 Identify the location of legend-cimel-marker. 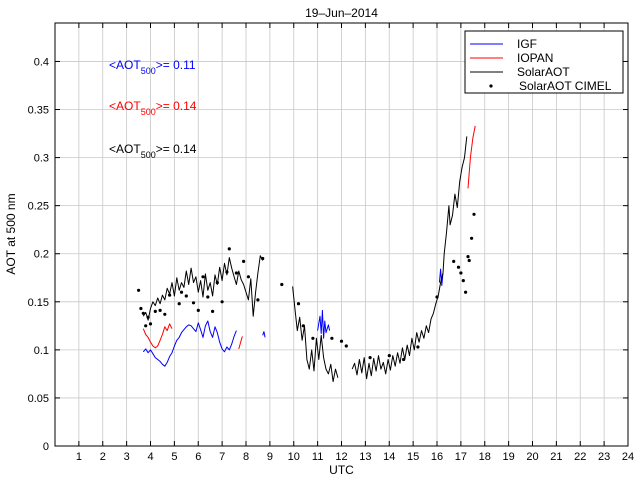
(491, 86).